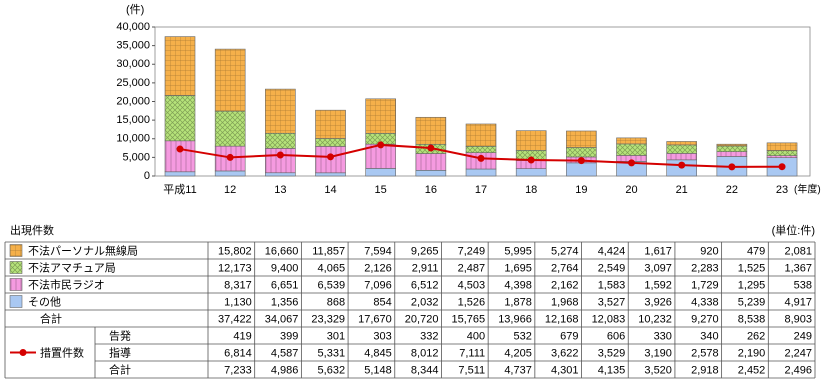 This screenshot has height=390, width=830. Describe the element at coordinates (565, 268) in the screenshot. I see `table-cell: 2,764` at that location.